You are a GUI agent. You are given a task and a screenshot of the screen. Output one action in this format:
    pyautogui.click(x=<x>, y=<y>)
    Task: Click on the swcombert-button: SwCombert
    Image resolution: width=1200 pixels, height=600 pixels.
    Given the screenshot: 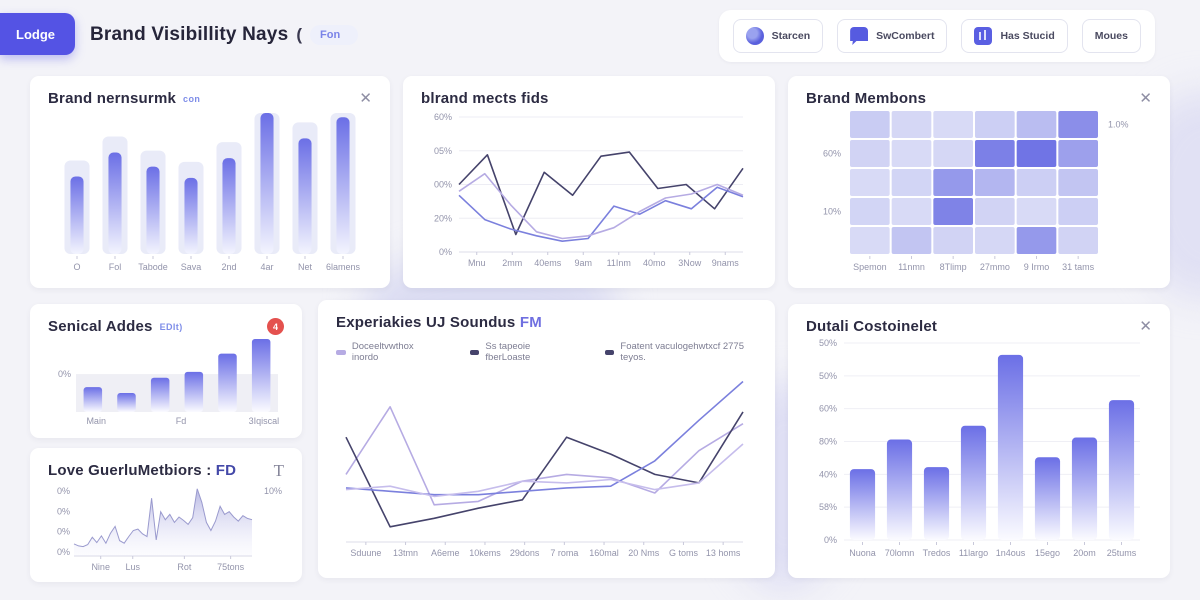 What is the action you would take?
    pyautogui.click(x=892, y=36)
    